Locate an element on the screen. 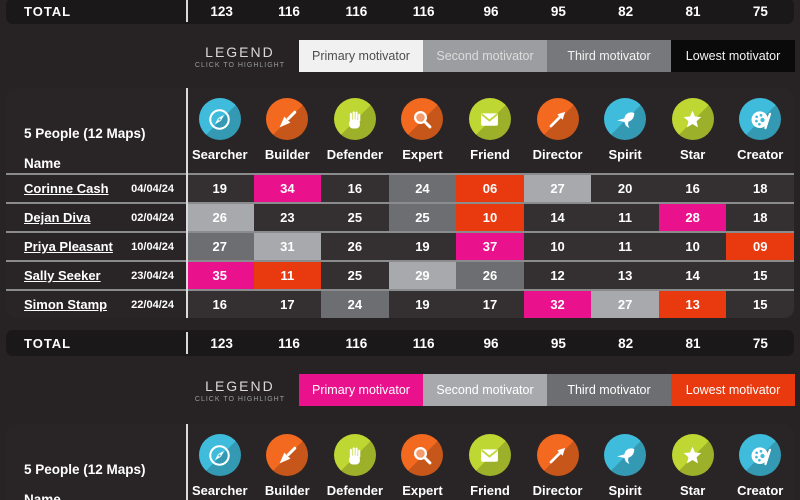 The image size is (800, 500). score-cell: 13 is located at coordinates (625, 275).